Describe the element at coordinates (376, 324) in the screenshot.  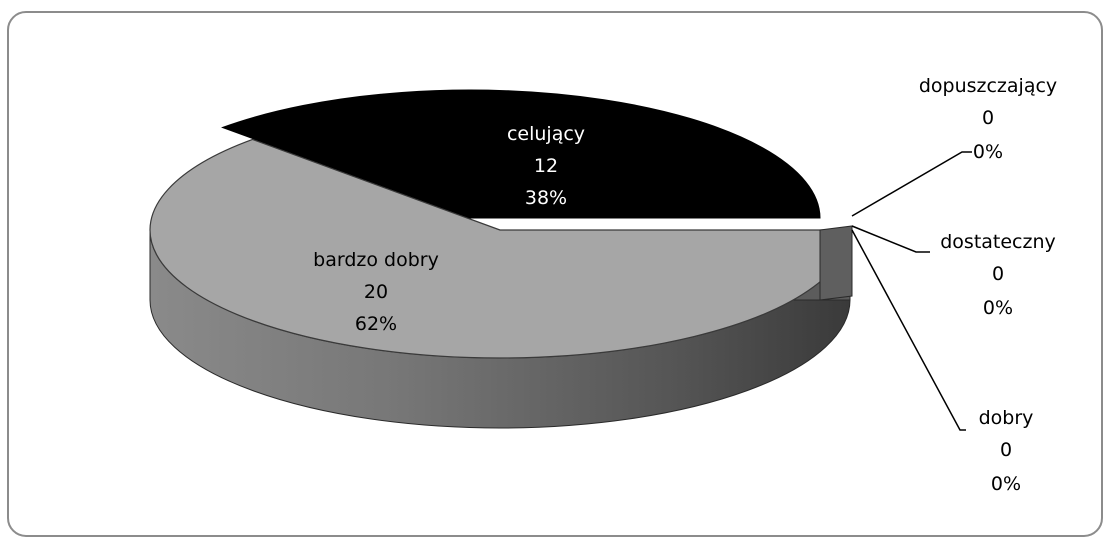
I see `data-label-bardzo-dobry-percent: 62%` at that location.